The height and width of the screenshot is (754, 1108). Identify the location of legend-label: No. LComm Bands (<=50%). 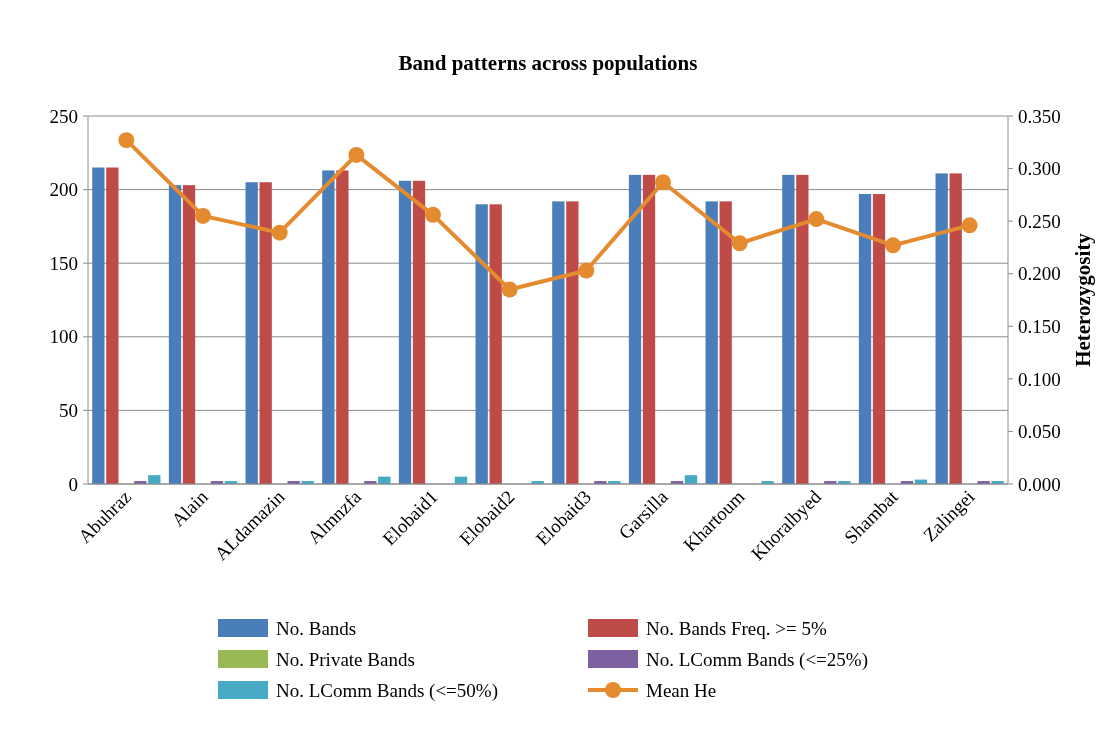
(387, 690).